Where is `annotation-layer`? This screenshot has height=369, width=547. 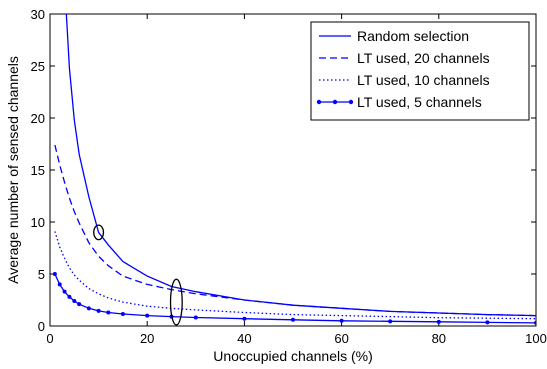 annotation-layer is located at coordinates (138, 275).